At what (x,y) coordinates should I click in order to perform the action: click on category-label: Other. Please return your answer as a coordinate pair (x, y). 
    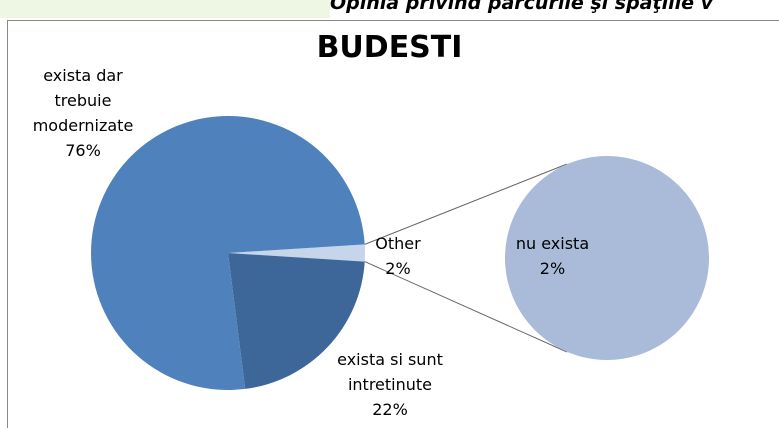
    Looking at the image, I should click on (398, 243).